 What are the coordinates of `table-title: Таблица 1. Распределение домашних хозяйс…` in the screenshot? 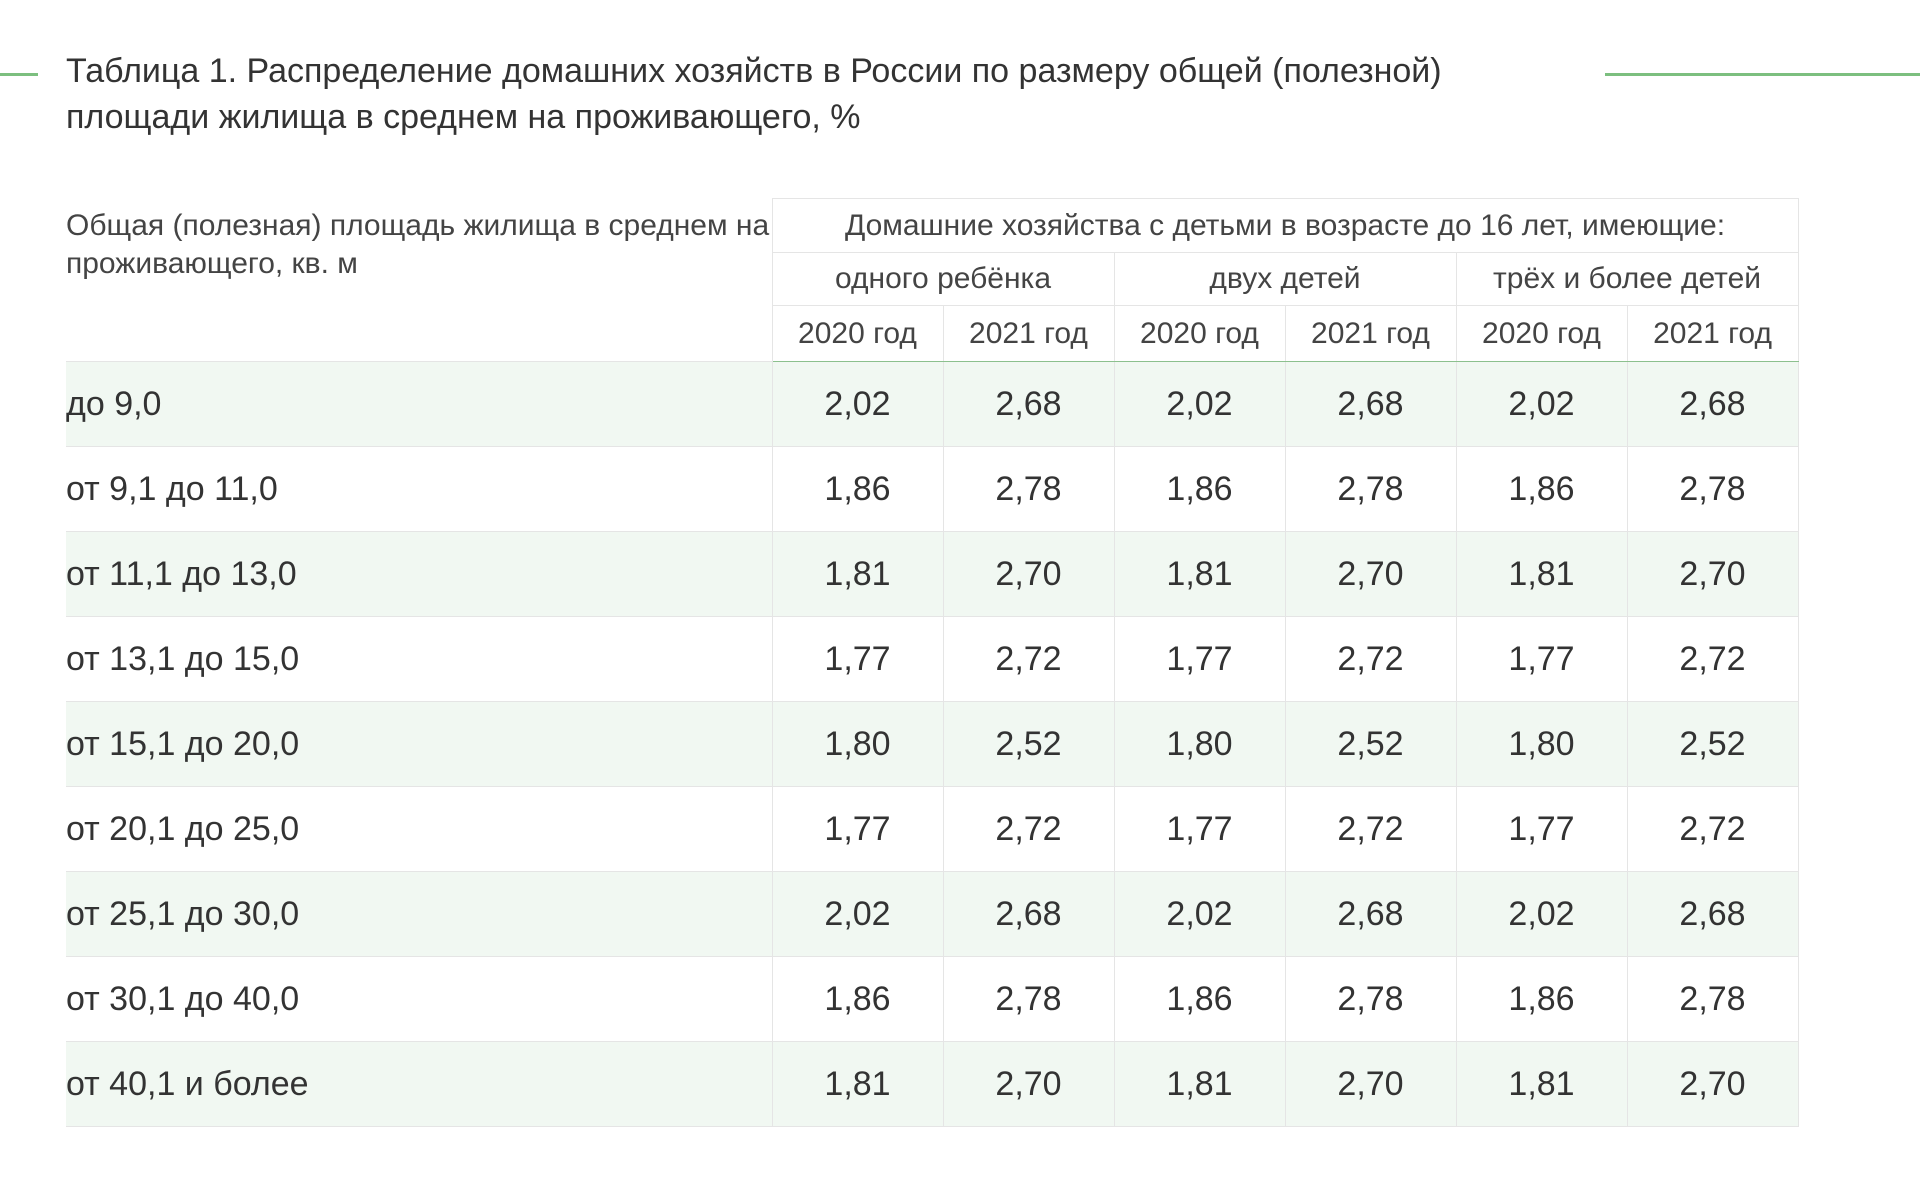 It's located at (754, 94).